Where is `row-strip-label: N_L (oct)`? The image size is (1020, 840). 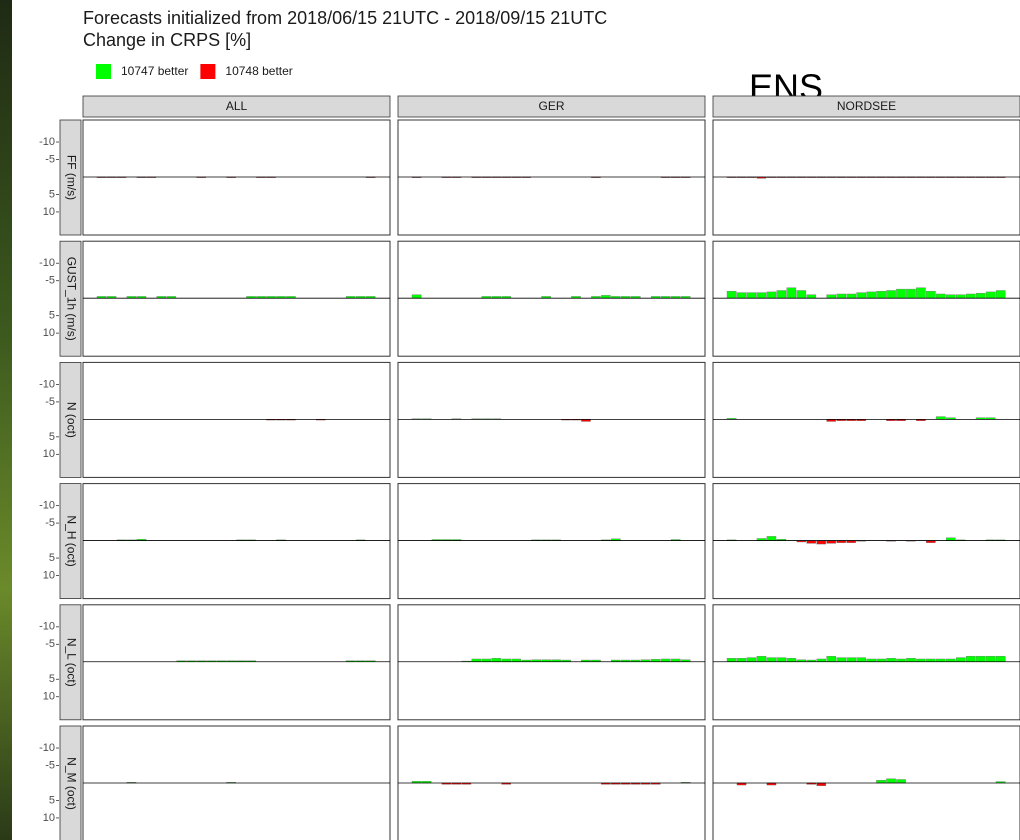 row-strip-label: N_L (oct) is located at coordinates (71, 662).